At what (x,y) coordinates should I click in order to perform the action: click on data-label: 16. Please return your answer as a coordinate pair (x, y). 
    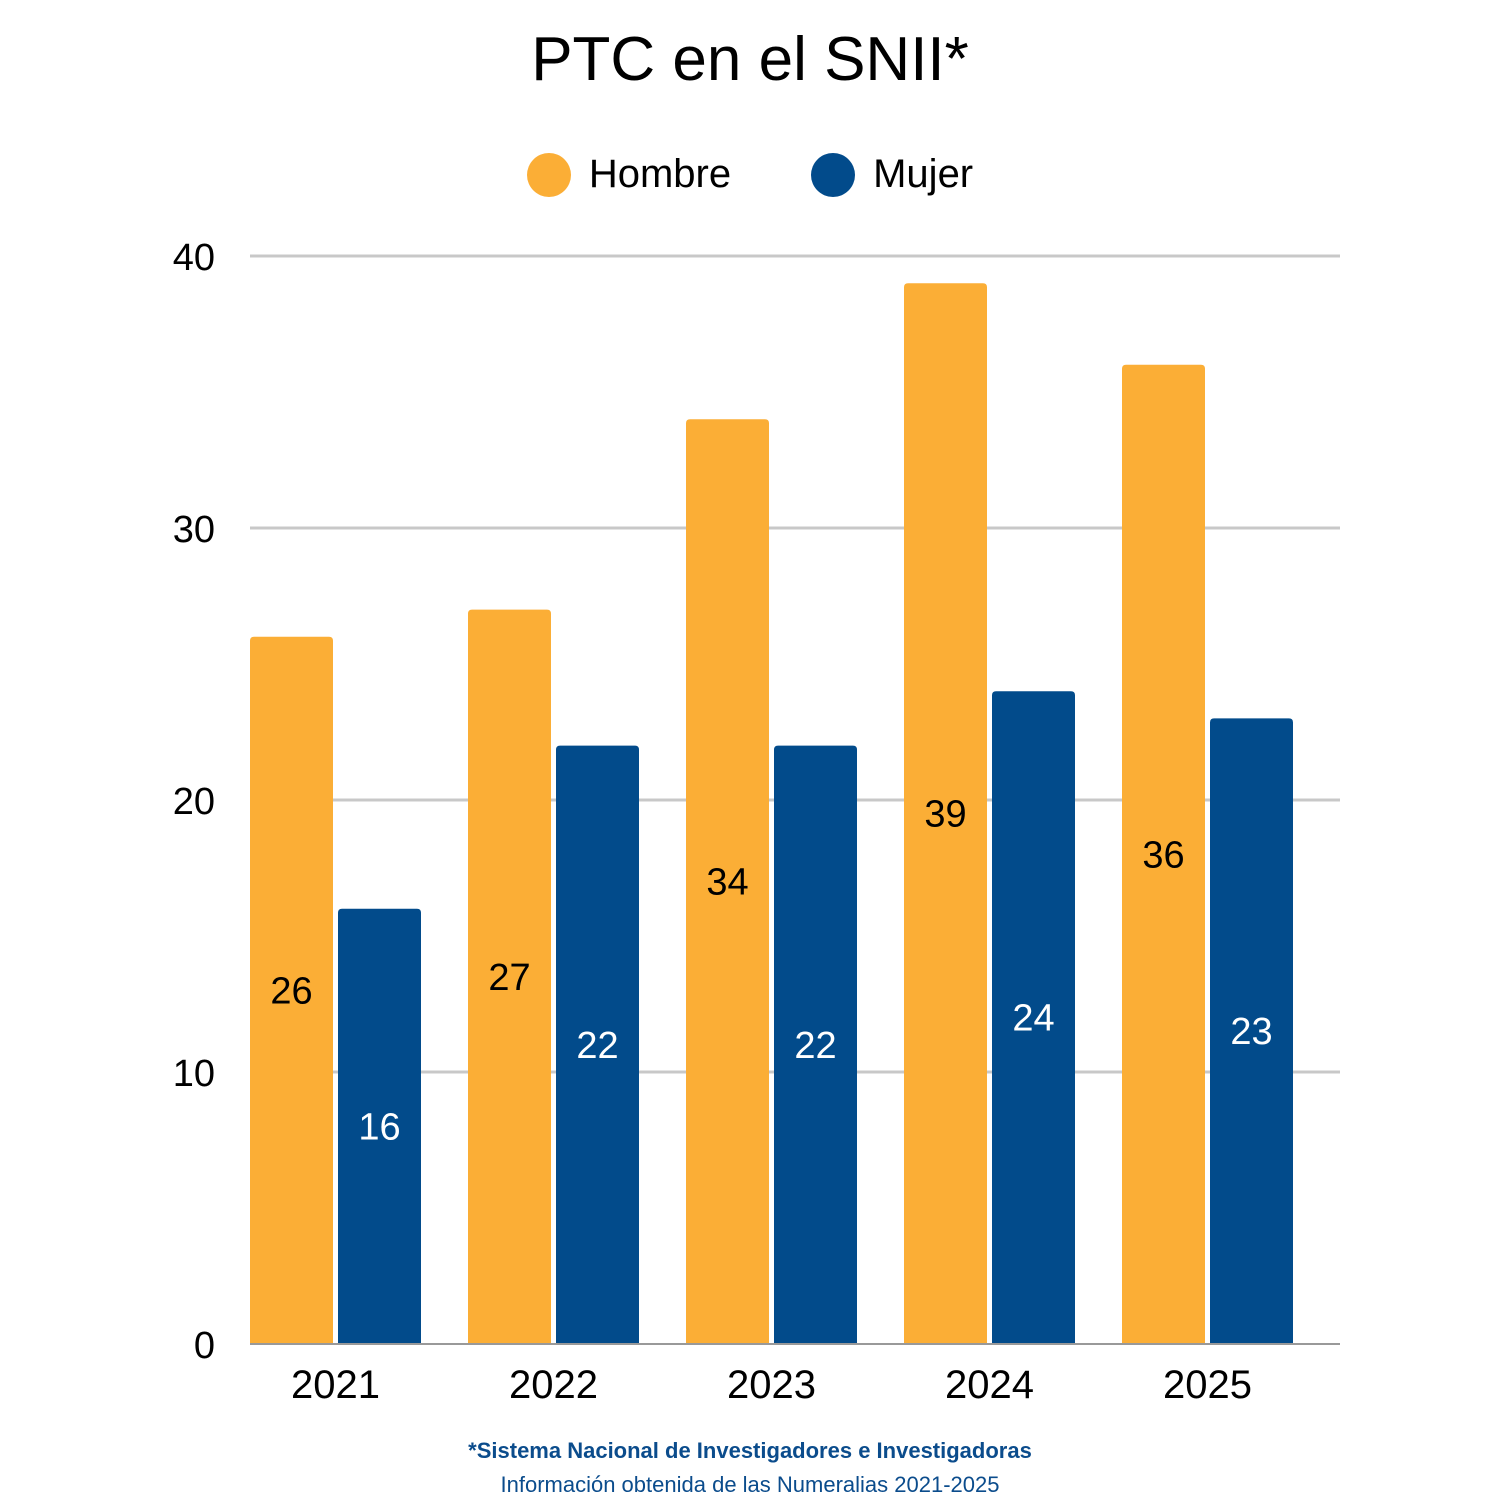
    Looking at the image, I should click on (379, 1127).